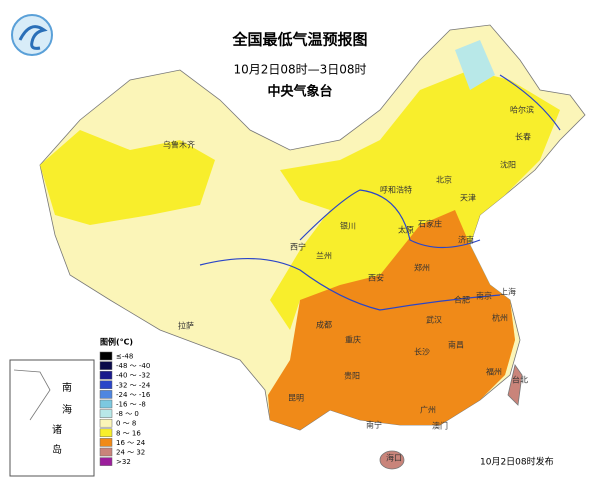  What do you see at coordinates (126, 424) in the screenshot?
I see `legend-label: 0 ～ 8` at bounding box center [126, 424].